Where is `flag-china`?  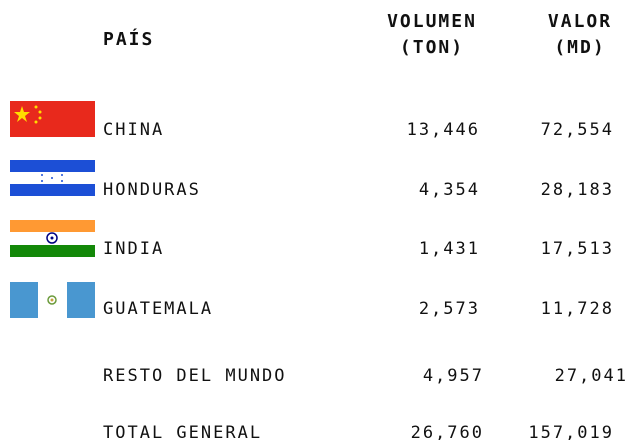 flag-china is located at coordinates (52, 119).